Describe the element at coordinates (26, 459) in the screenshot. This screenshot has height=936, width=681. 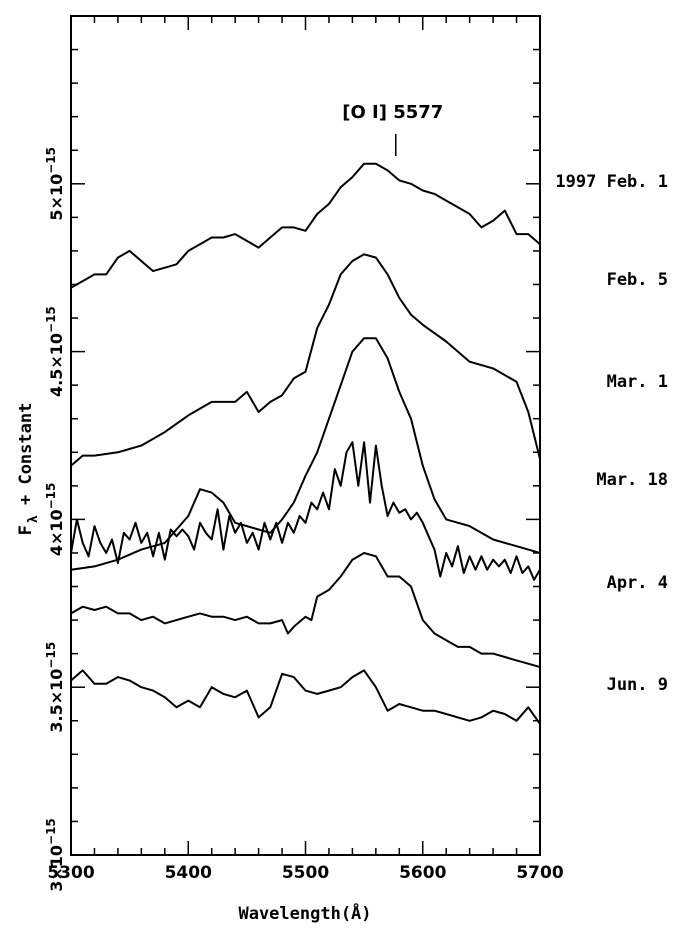
I see `y-axis-label-suffix: + Constant` at that location.